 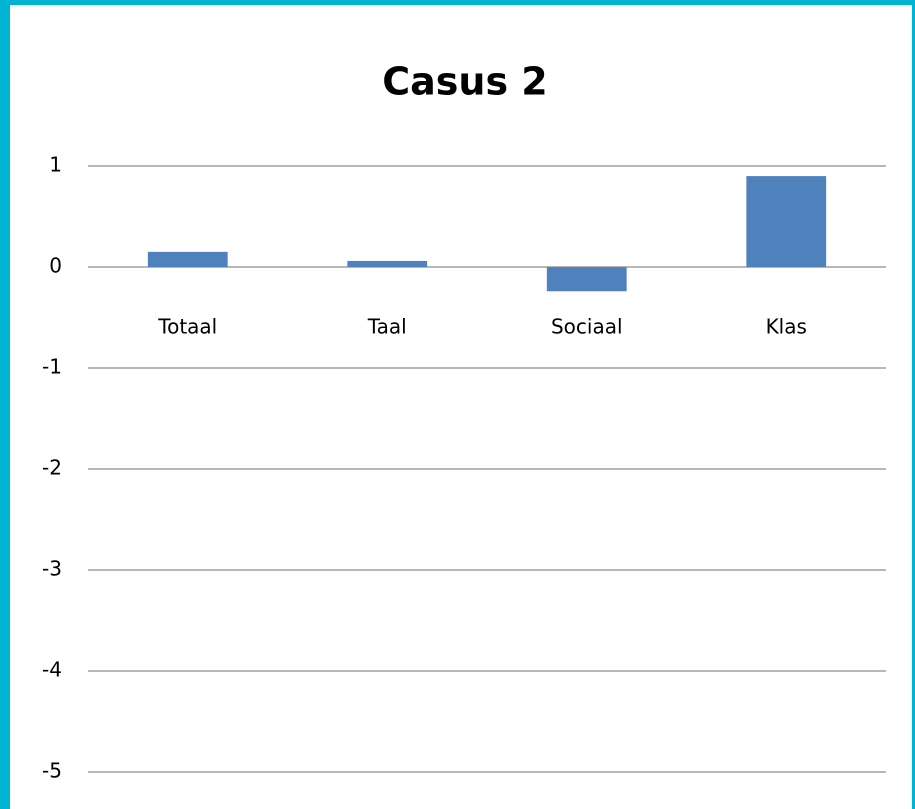 I want to click on chart-title: Casus 2, so click(x=465, y=82).